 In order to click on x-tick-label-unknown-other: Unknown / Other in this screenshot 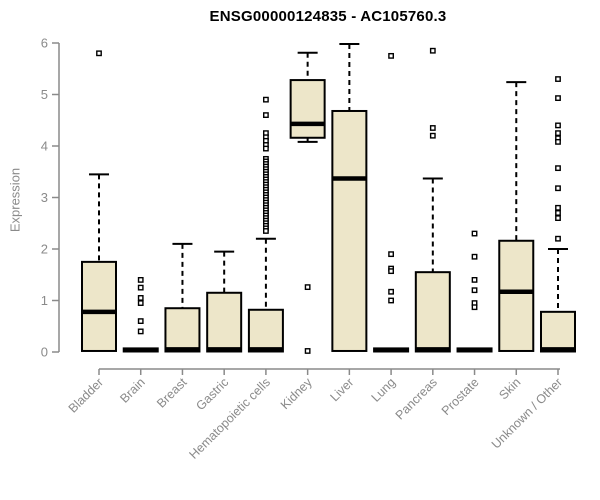, I will do `click(527, 413)`.